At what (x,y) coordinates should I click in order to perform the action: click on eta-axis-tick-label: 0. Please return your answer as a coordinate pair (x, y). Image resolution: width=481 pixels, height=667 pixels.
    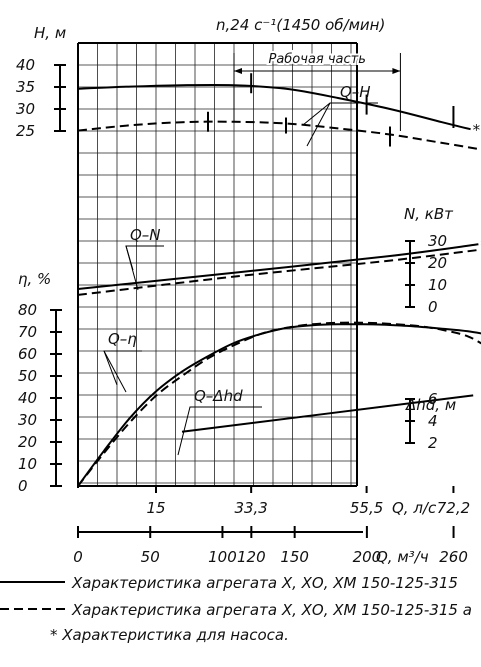
    Looking at the image, I should click on (23, 486).